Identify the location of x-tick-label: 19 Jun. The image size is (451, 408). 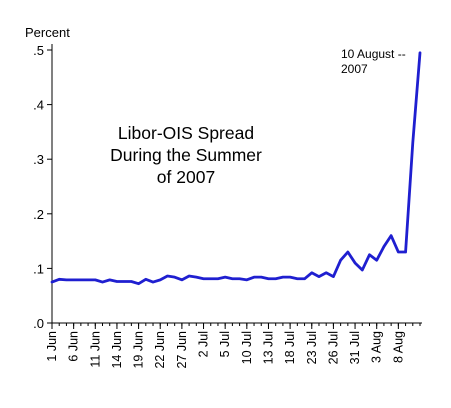
(139, 350).